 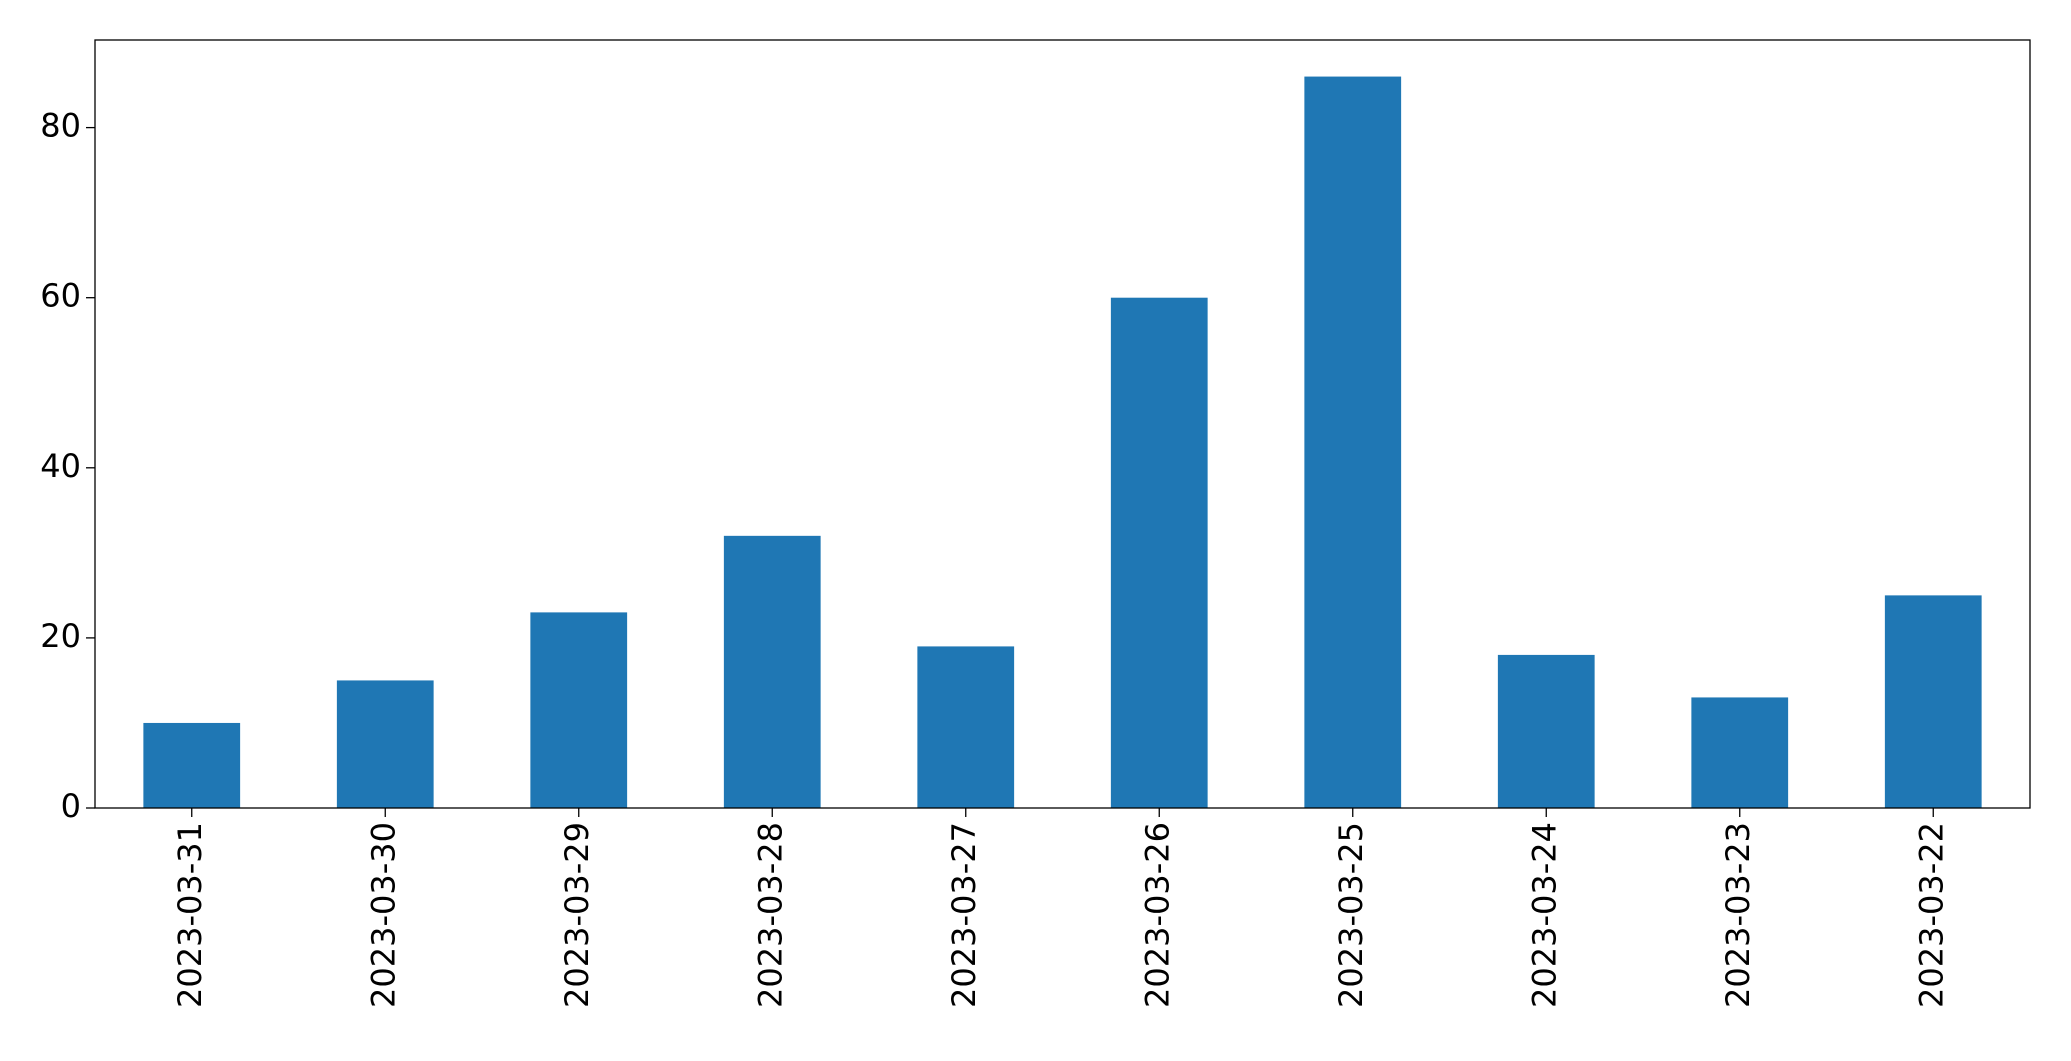 I want to click on x-tick-label: 2023-03-24, so click(x=1544, y=915).